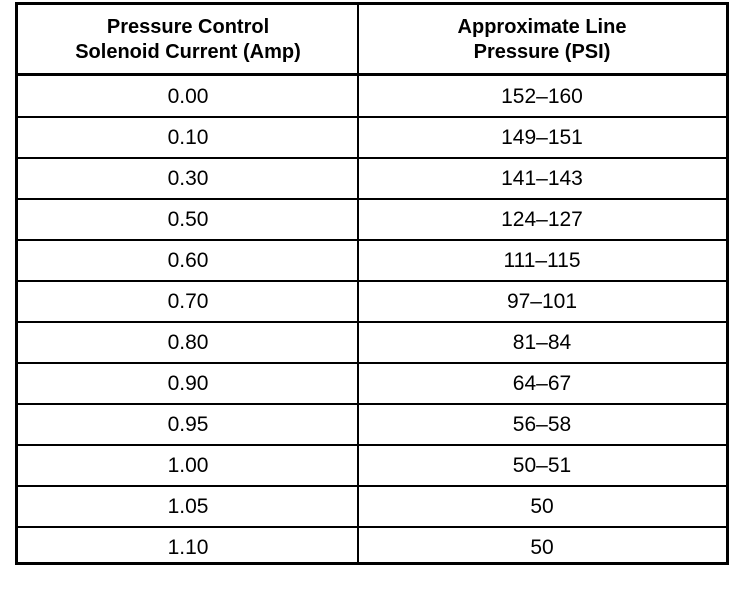 Image resolution: width=752 pixels, height=604 pixels. Describe the element at coordinates (188, 383) in the screenshot. I see `table-cell: 0.90` at that location.